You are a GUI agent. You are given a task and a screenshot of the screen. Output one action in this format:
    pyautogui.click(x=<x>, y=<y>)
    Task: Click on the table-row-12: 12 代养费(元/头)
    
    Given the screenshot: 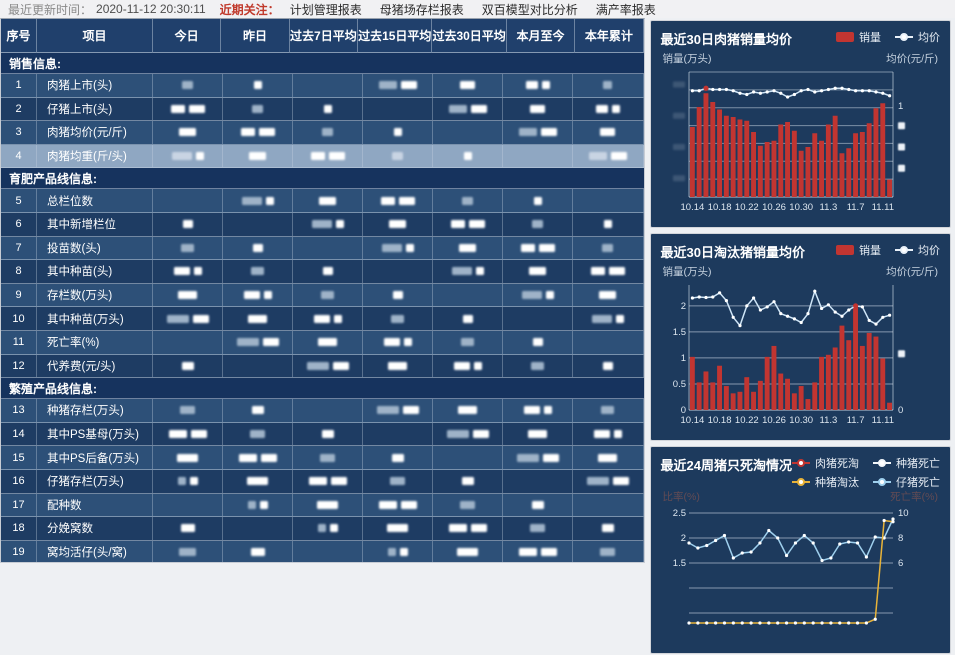 What is the action you would take?
    pyautogui.click(x=322, y=366)
    